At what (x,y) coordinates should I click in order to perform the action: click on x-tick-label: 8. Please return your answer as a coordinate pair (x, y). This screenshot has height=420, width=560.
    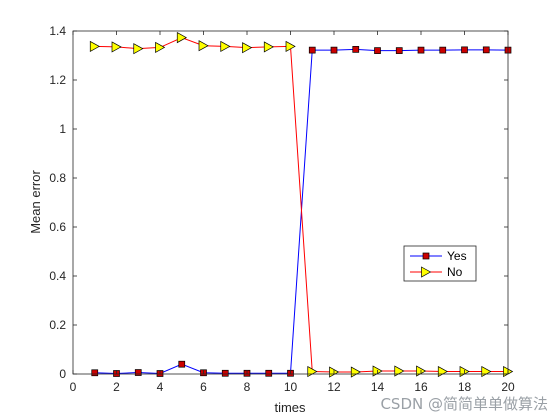
    Looking at the image, I should click on (247, 387).